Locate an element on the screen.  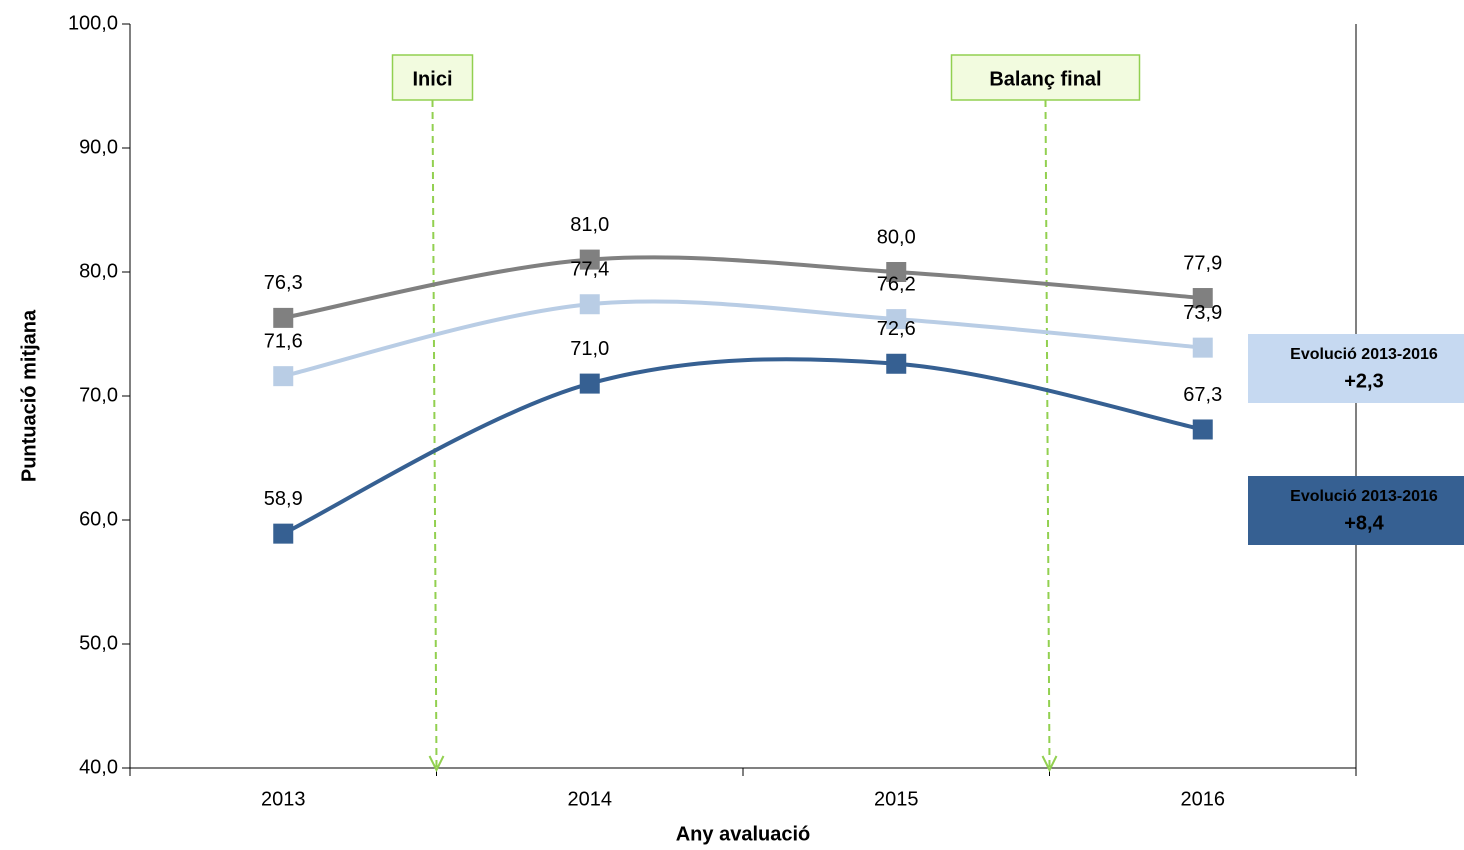
value-label: 72,6 is located at coordinates (896, 329).